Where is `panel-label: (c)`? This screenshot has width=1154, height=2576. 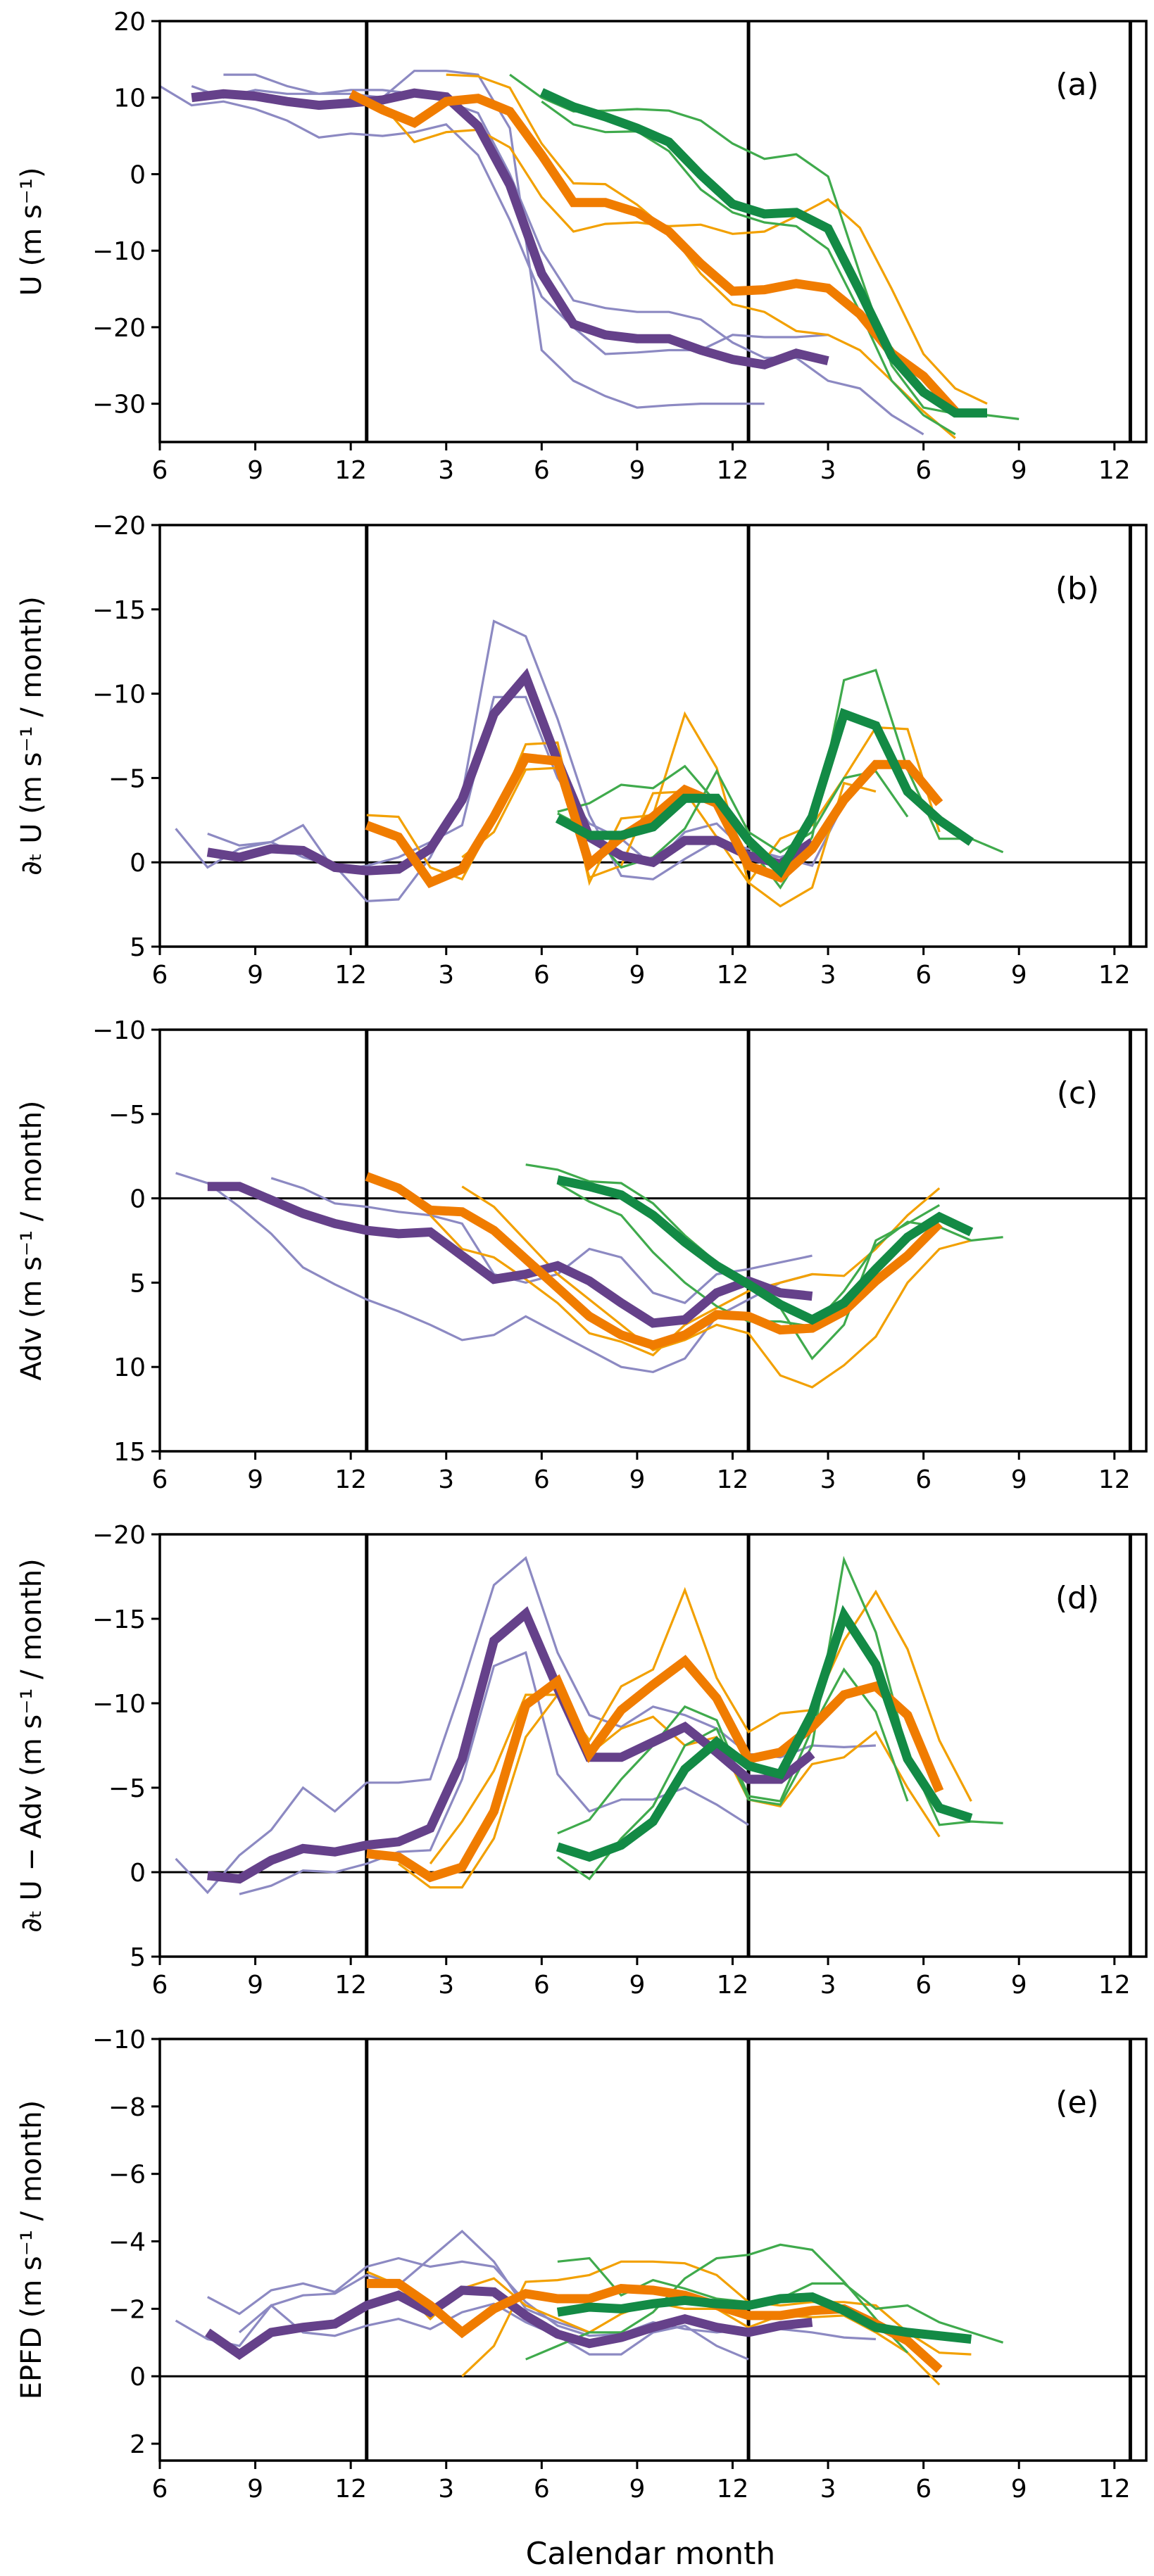 panel-label: (c) is located at coordinates (1077, 1093).